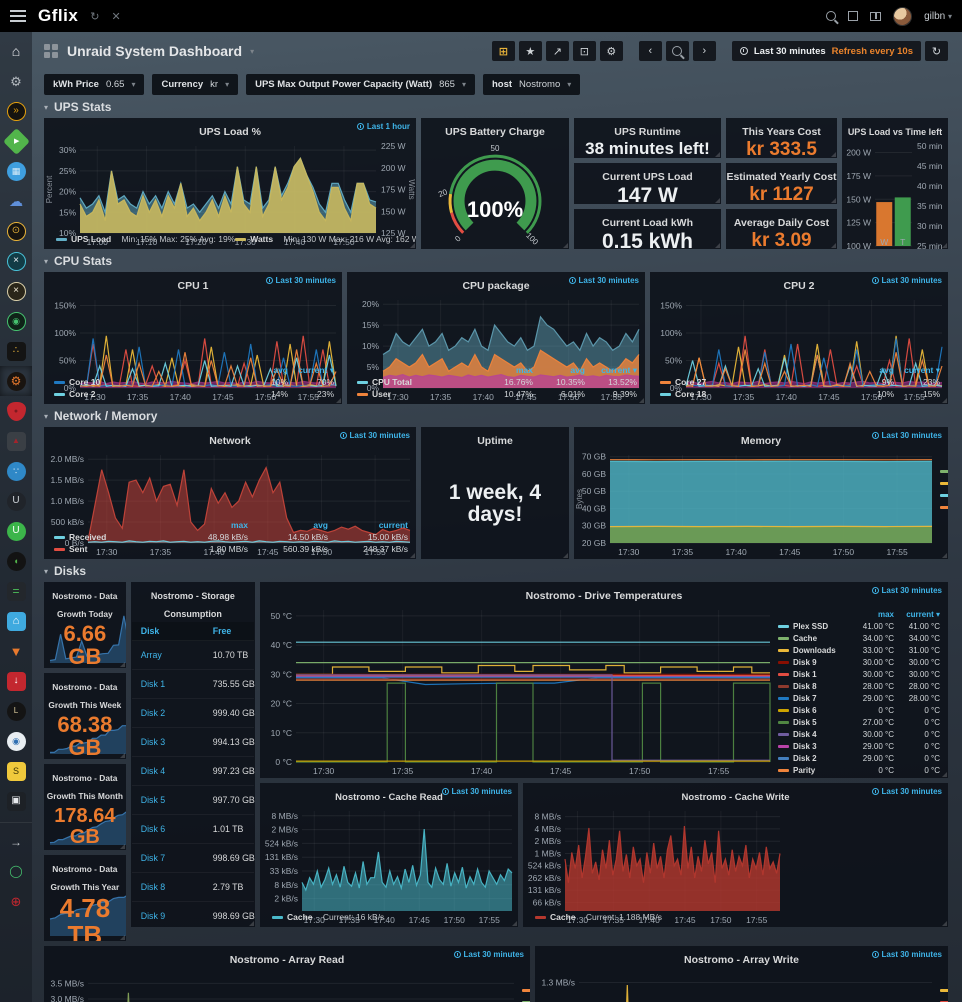 This screenshot has width=962, height=1002. What do you see at coordinates (805, 686) in the screenshot?
I see `legend-series-disk-8: Disk 8` at bounding box center [805, 686].